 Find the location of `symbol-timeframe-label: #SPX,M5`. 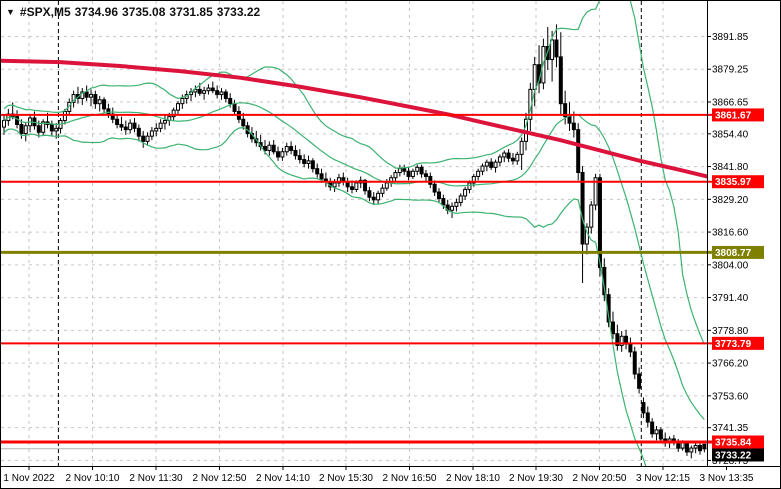

symbol-timeframe-label: #SPX,M5 is located at coordinates (45, 12).